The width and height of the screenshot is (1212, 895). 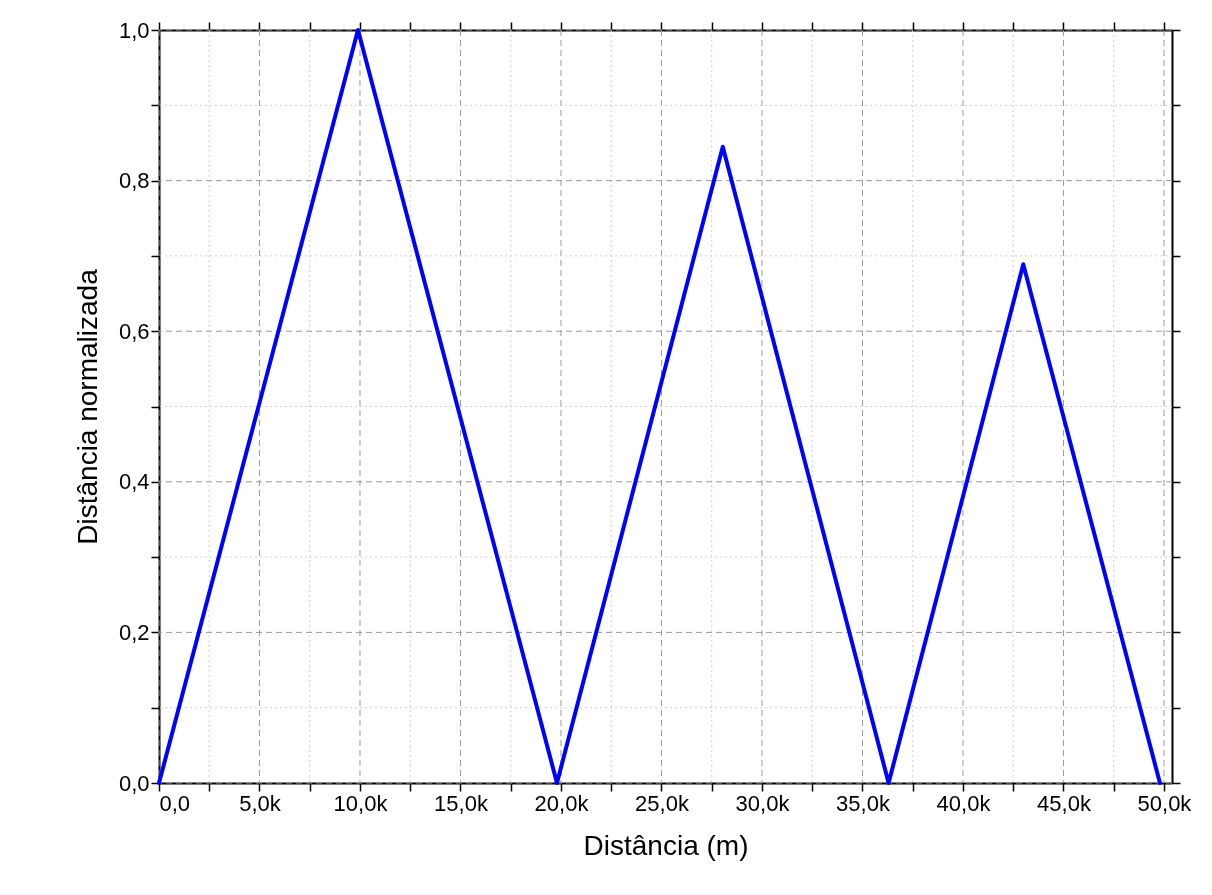 What do you see at coordinates (260, 803) in the screenshot?
I see `x-tick-label: 5,0k` at bounding box center [260, 803].